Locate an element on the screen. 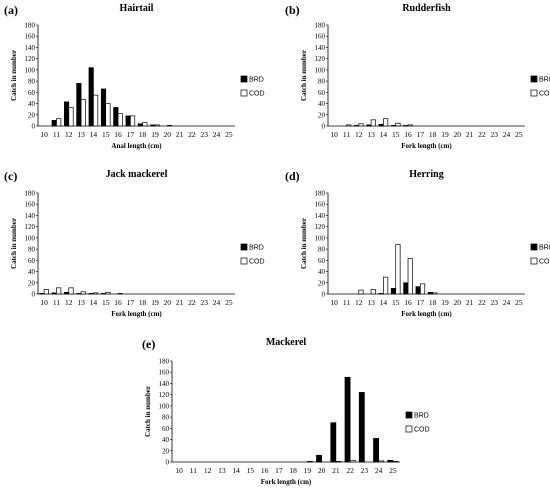 This screenshot has height=493, width=550. x-tick-label: 15 is located at coordinates (106, 134).